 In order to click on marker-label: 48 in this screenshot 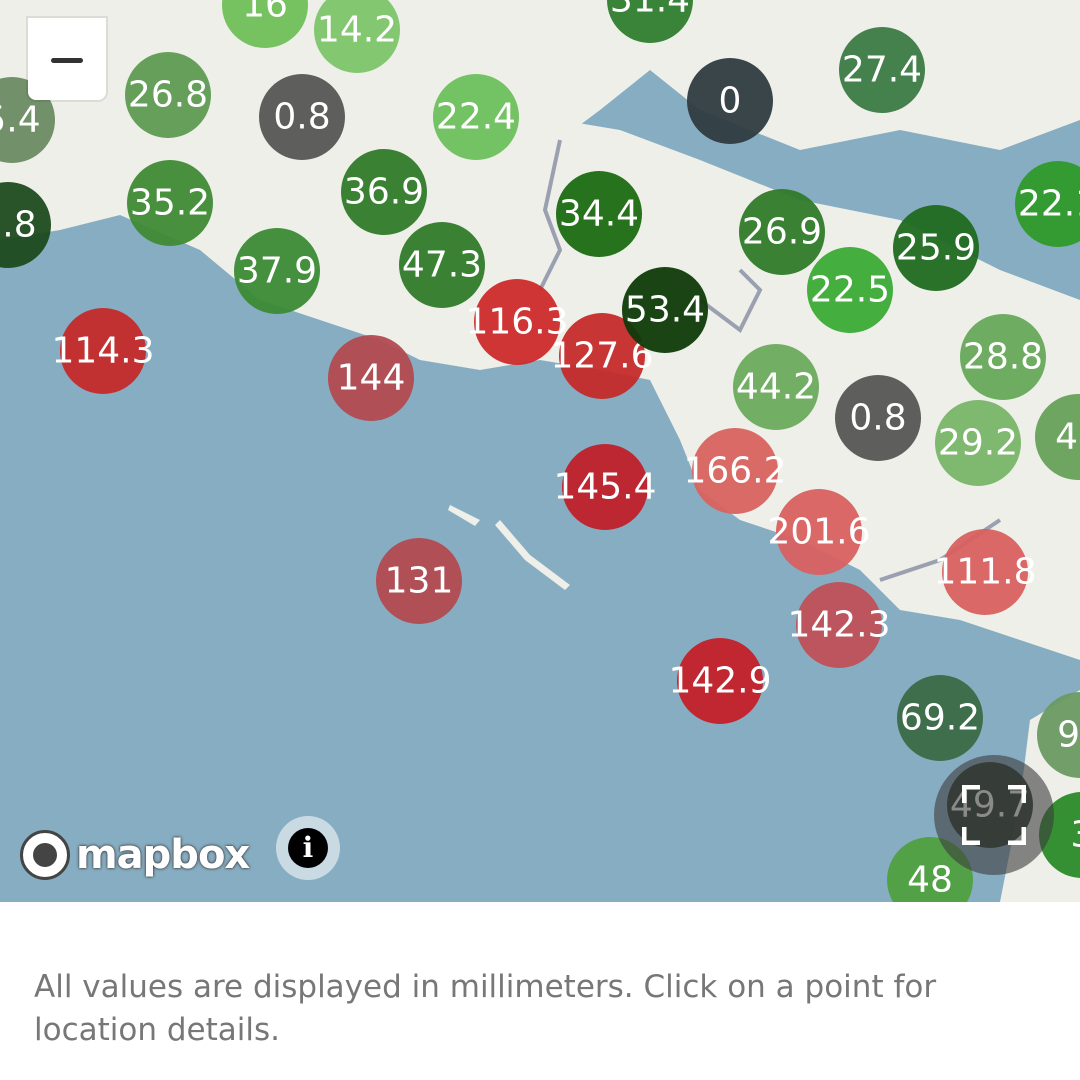, I will do `click(930, 880)`.